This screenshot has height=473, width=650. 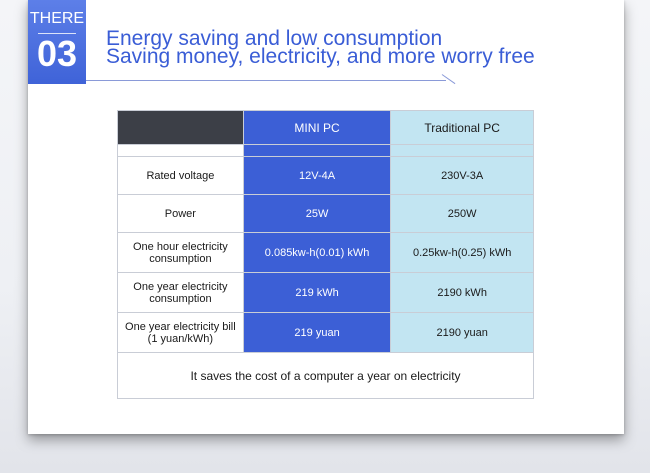 What do you see at coordinates (180, 332) in the screenshot?
I see `row-label: One year electricity bill (1 yuan/kWh)` at bounding box center [180, 332].